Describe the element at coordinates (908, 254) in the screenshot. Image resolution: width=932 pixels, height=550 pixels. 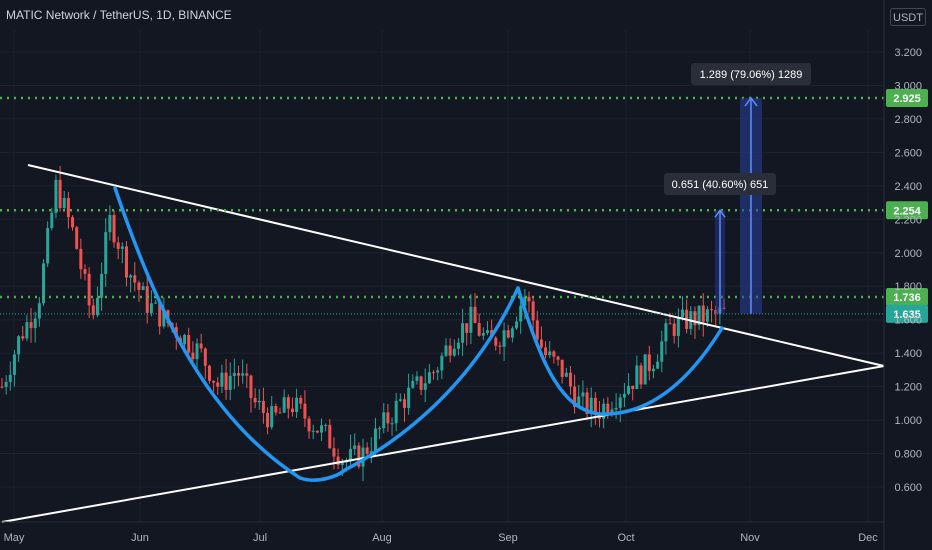
I see `y-tick-label: 2.000` at that location.